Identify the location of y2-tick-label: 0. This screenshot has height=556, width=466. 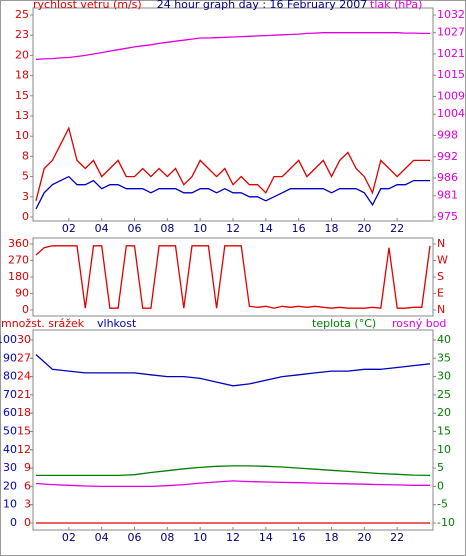
(440, 485).